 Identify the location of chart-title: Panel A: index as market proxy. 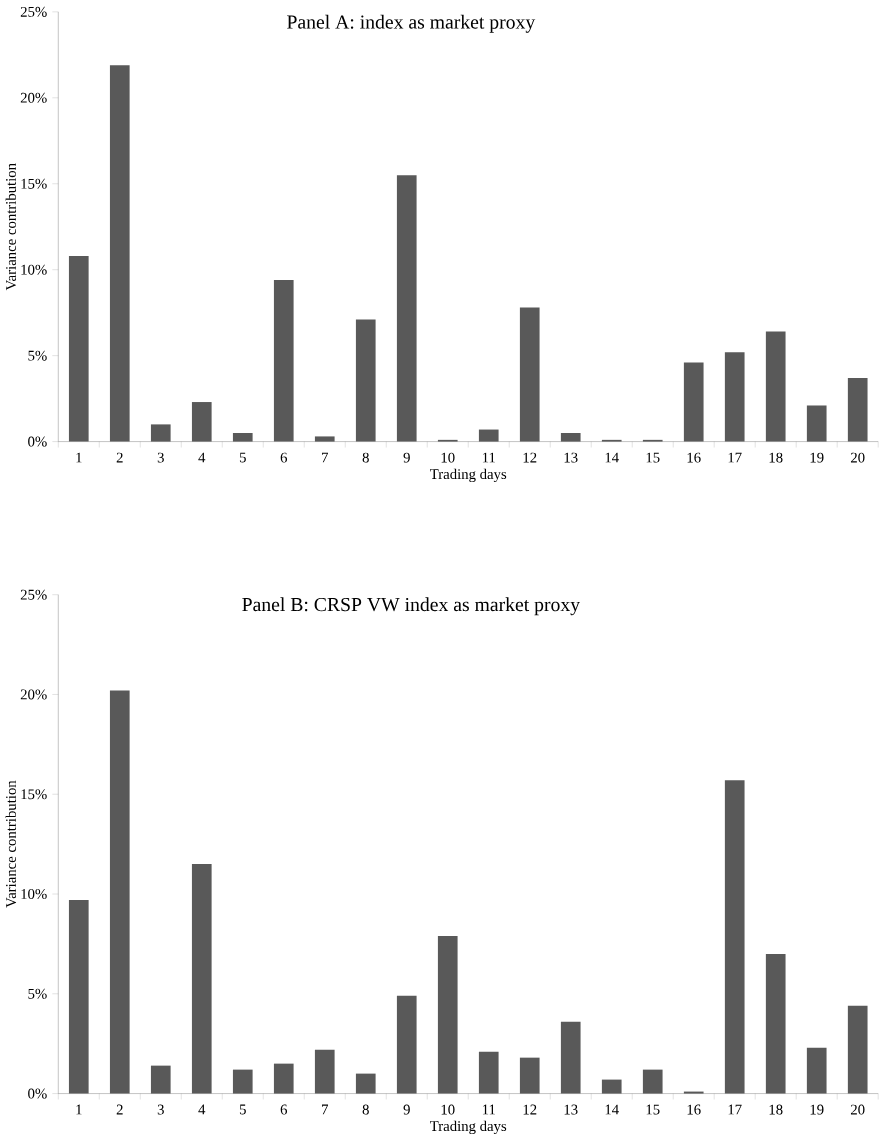
(411, 23).